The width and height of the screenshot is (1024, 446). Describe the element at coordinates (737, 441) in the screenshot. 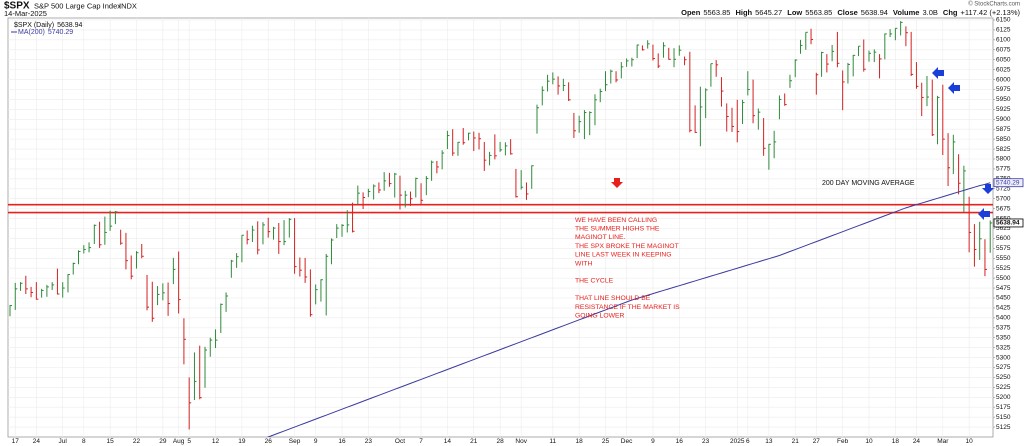

I see `x-tick-label: 2025` at that location.